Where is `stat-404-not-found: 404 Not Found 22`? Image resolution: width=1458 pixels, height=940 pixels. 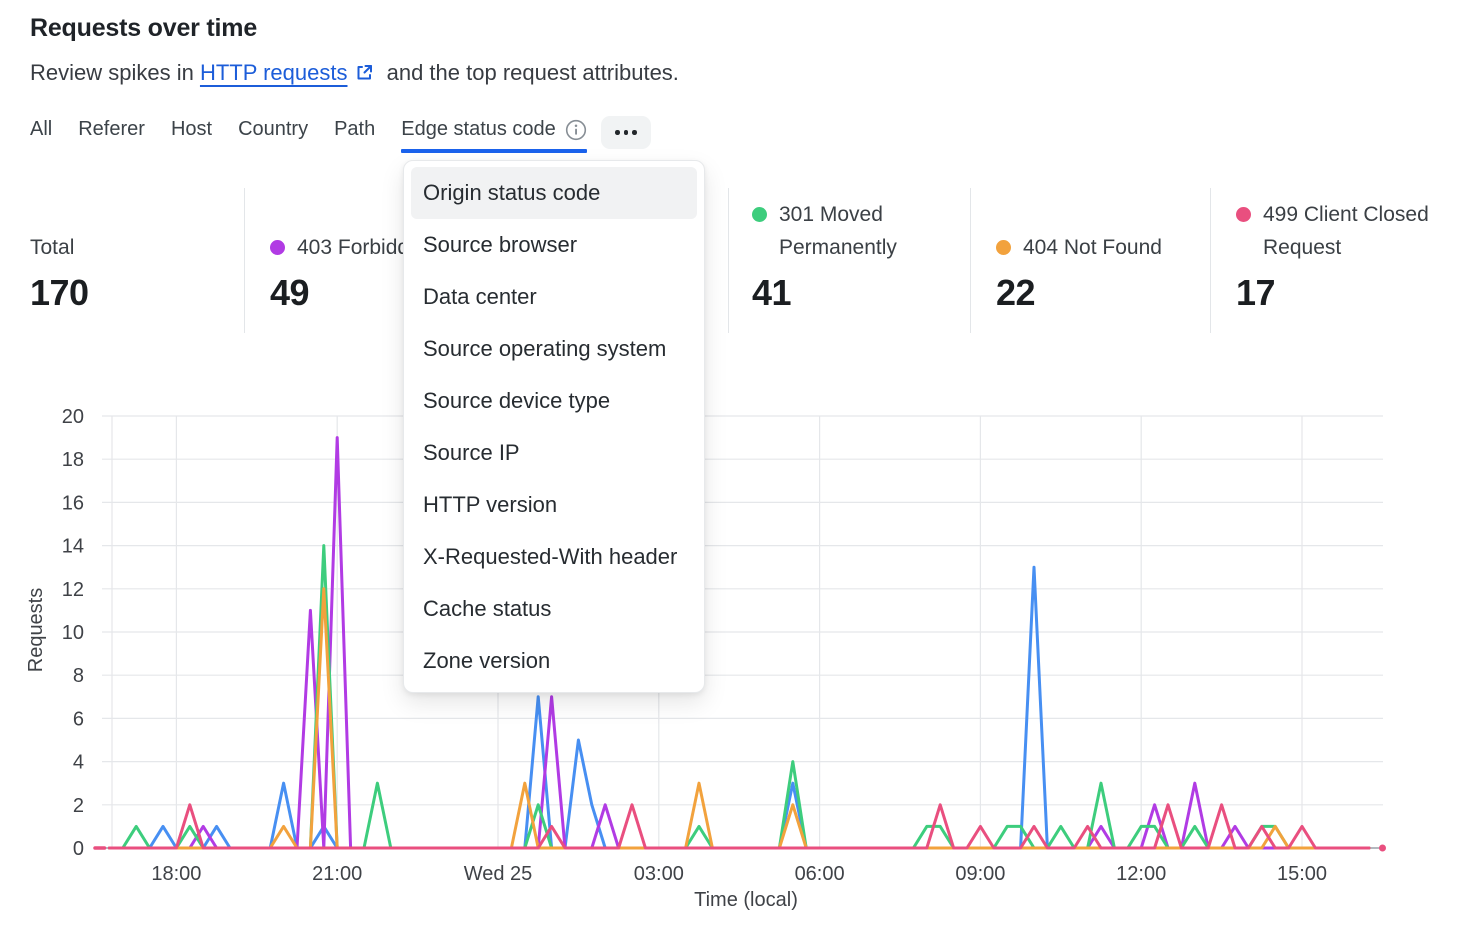
stat-404-not-found: 404 Not Found 22 is located at coordinates (1079, 257).